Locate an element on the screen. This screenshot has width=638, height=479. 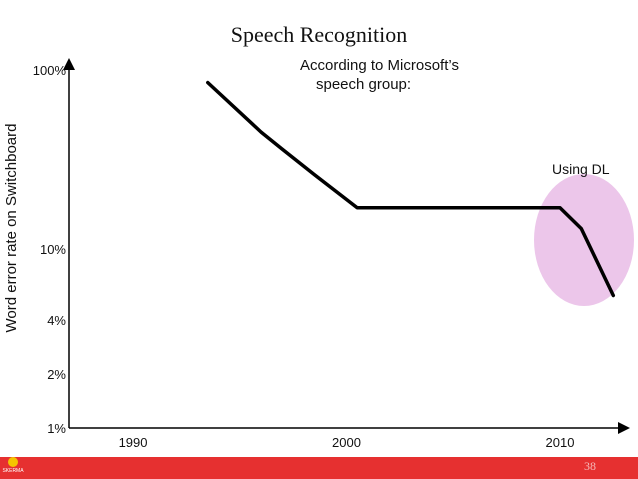
x-tick-label: 2010 is located at coordinates (560, 442).